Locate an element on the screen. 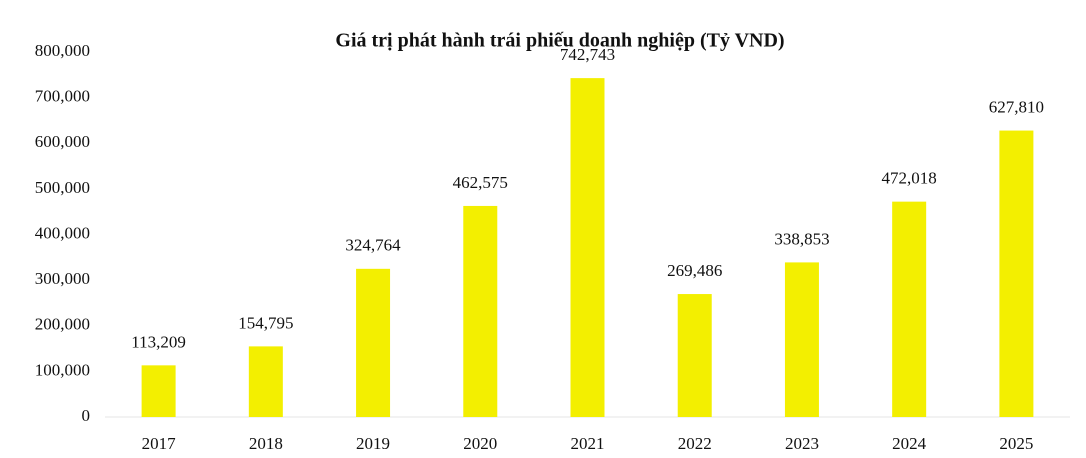  y-tick-label: 800,000 is located at coordinates (62, 50).